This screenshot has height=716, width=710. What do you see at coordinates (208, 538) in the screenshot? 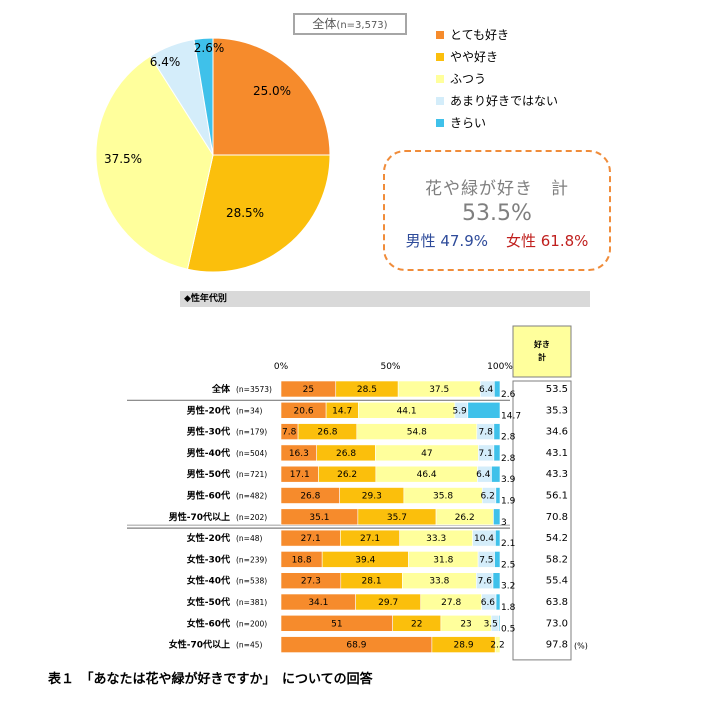
I see `row-label: 女性-20代` at bounding box center [208, 538].